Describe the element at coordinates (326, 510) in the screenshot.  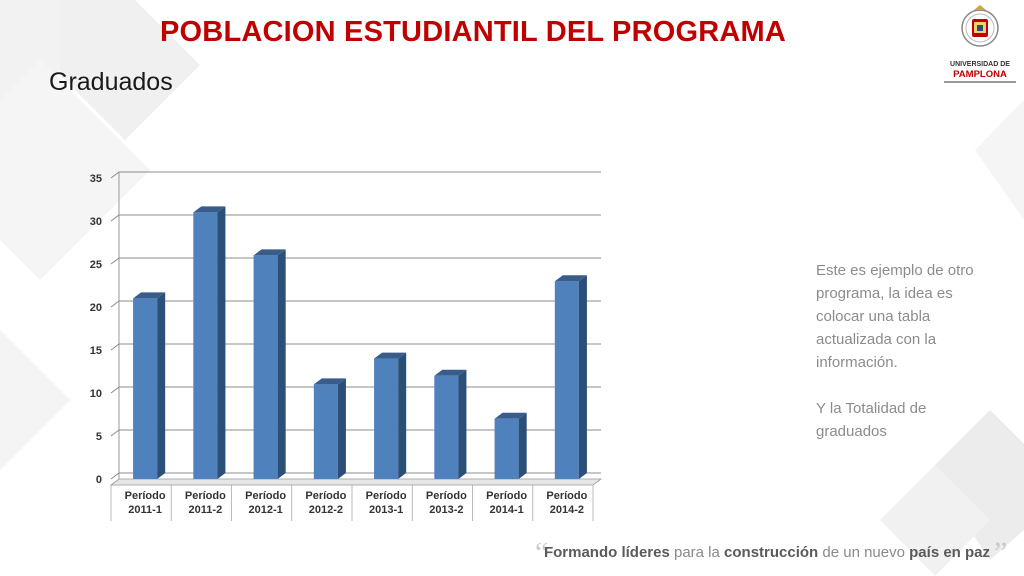
I see `x-tick-label: 2012-2` at that location.